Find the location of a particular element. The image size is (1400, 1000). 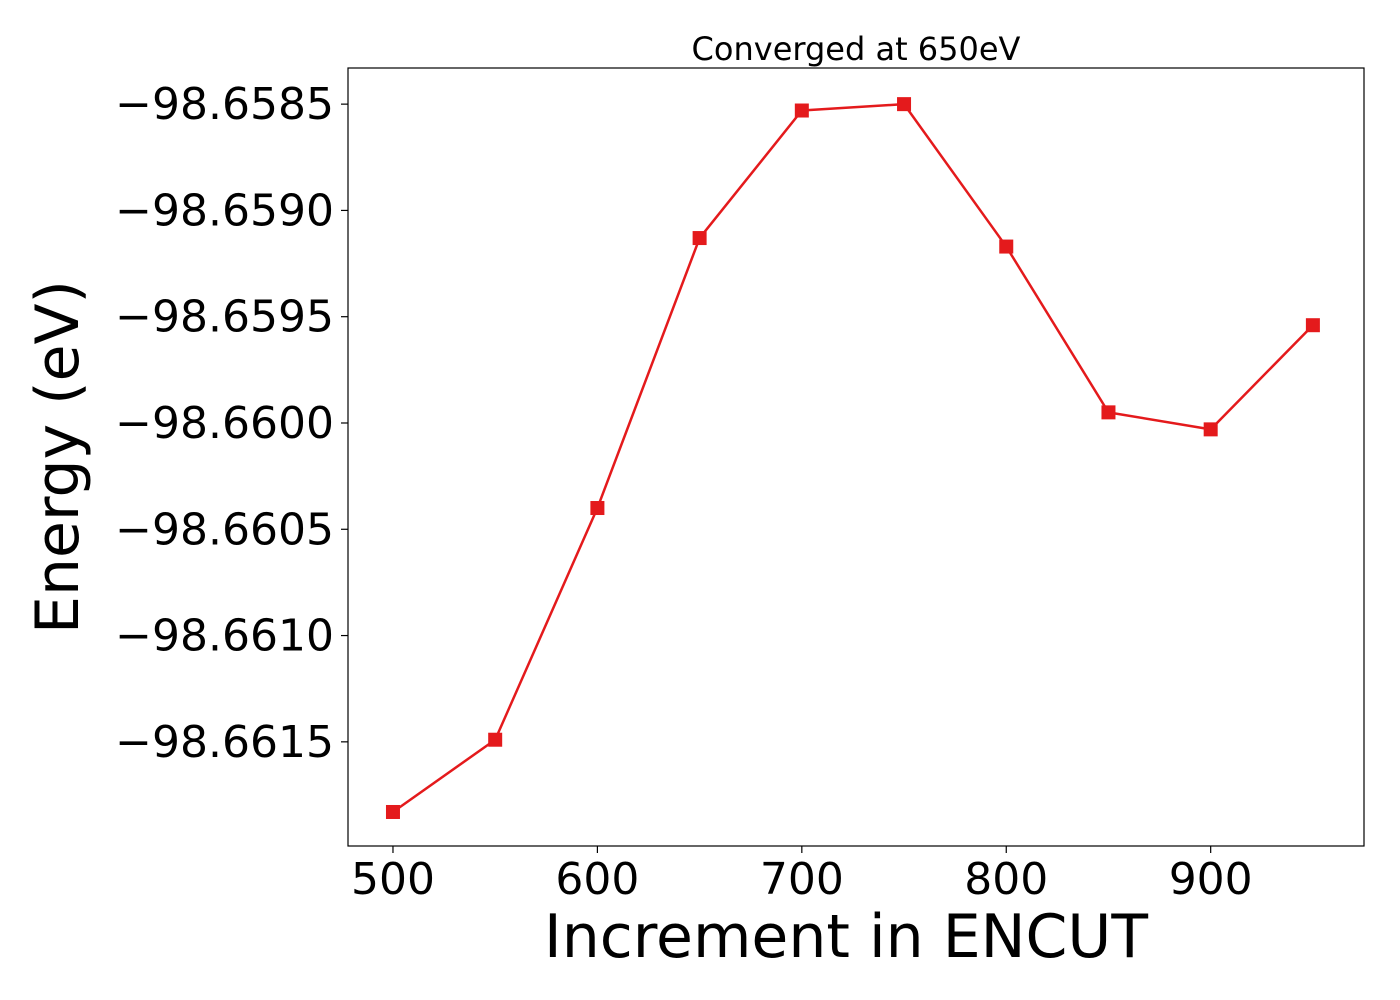

x-tick-label: 900 is located at coordinates (1211, 879).